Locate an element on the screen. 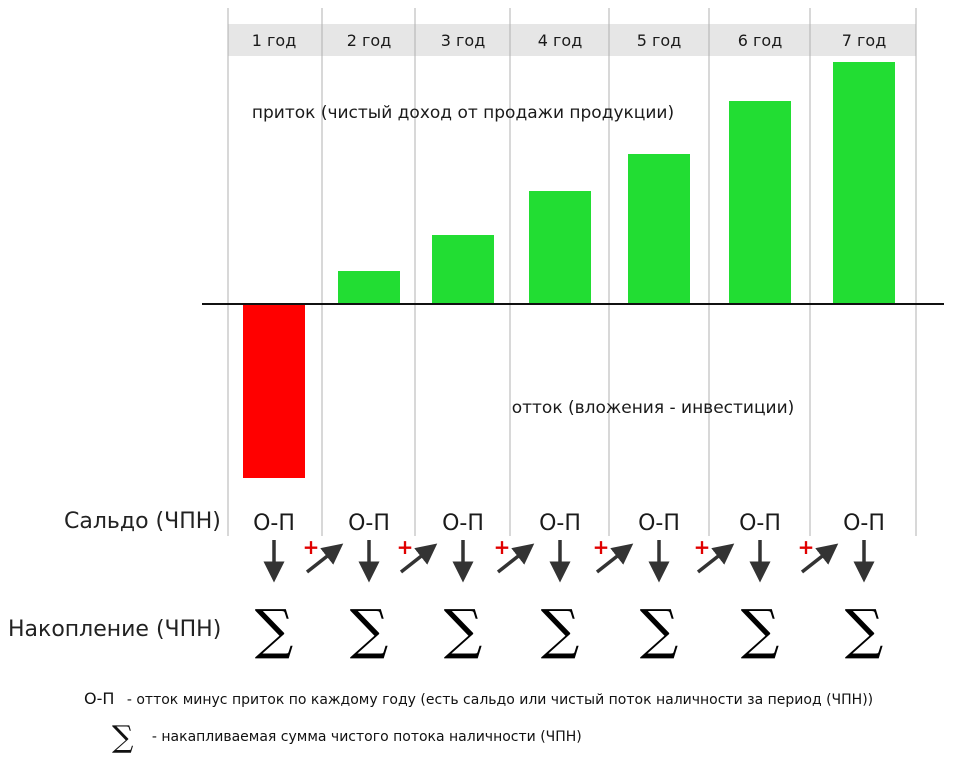 This screenshot has width=960, height=760. year-header-6: 6 год is located at coordinates (760, 40).